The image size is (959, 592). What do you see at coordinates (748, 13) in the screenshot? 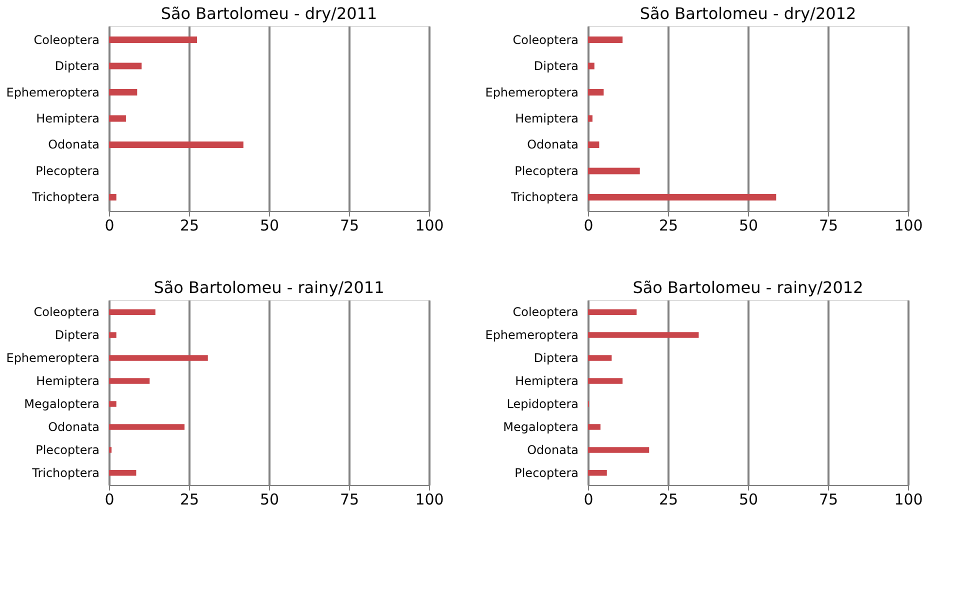
I see `chart-title: São Bartolomeu - dry/2012` at bounding box center [748, 13].